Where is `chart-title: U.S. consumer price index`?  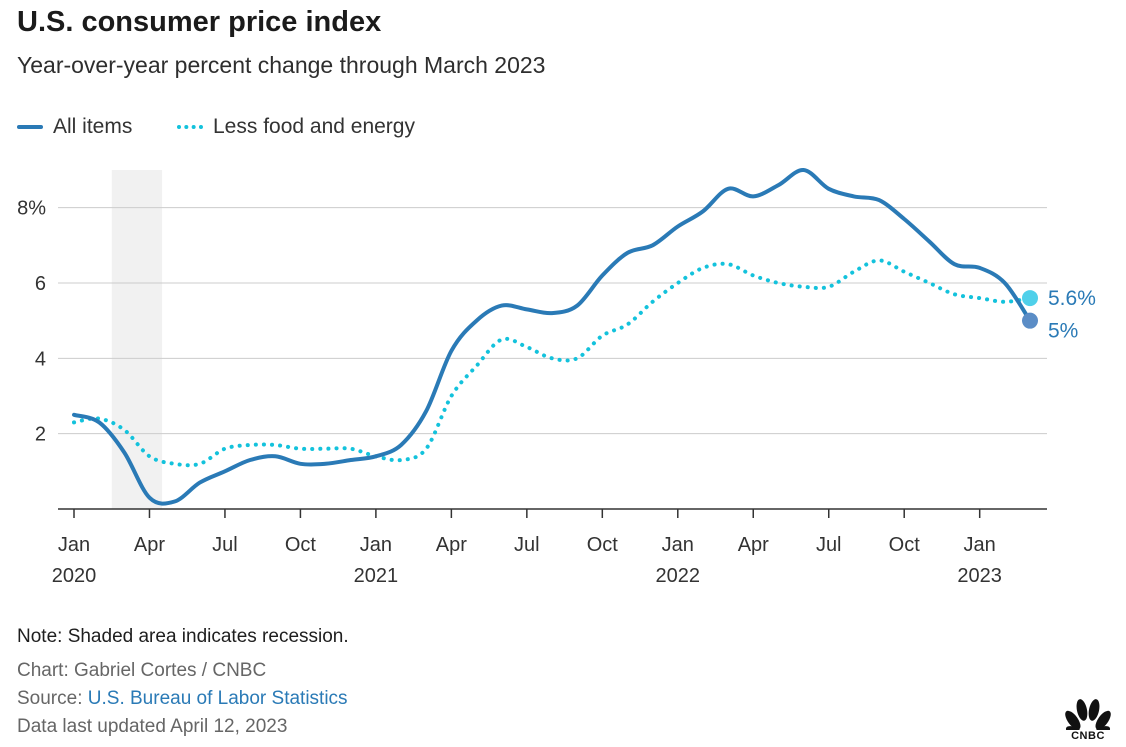 chart-title: U.S. consumer price index is located at coordinates (199, 22).